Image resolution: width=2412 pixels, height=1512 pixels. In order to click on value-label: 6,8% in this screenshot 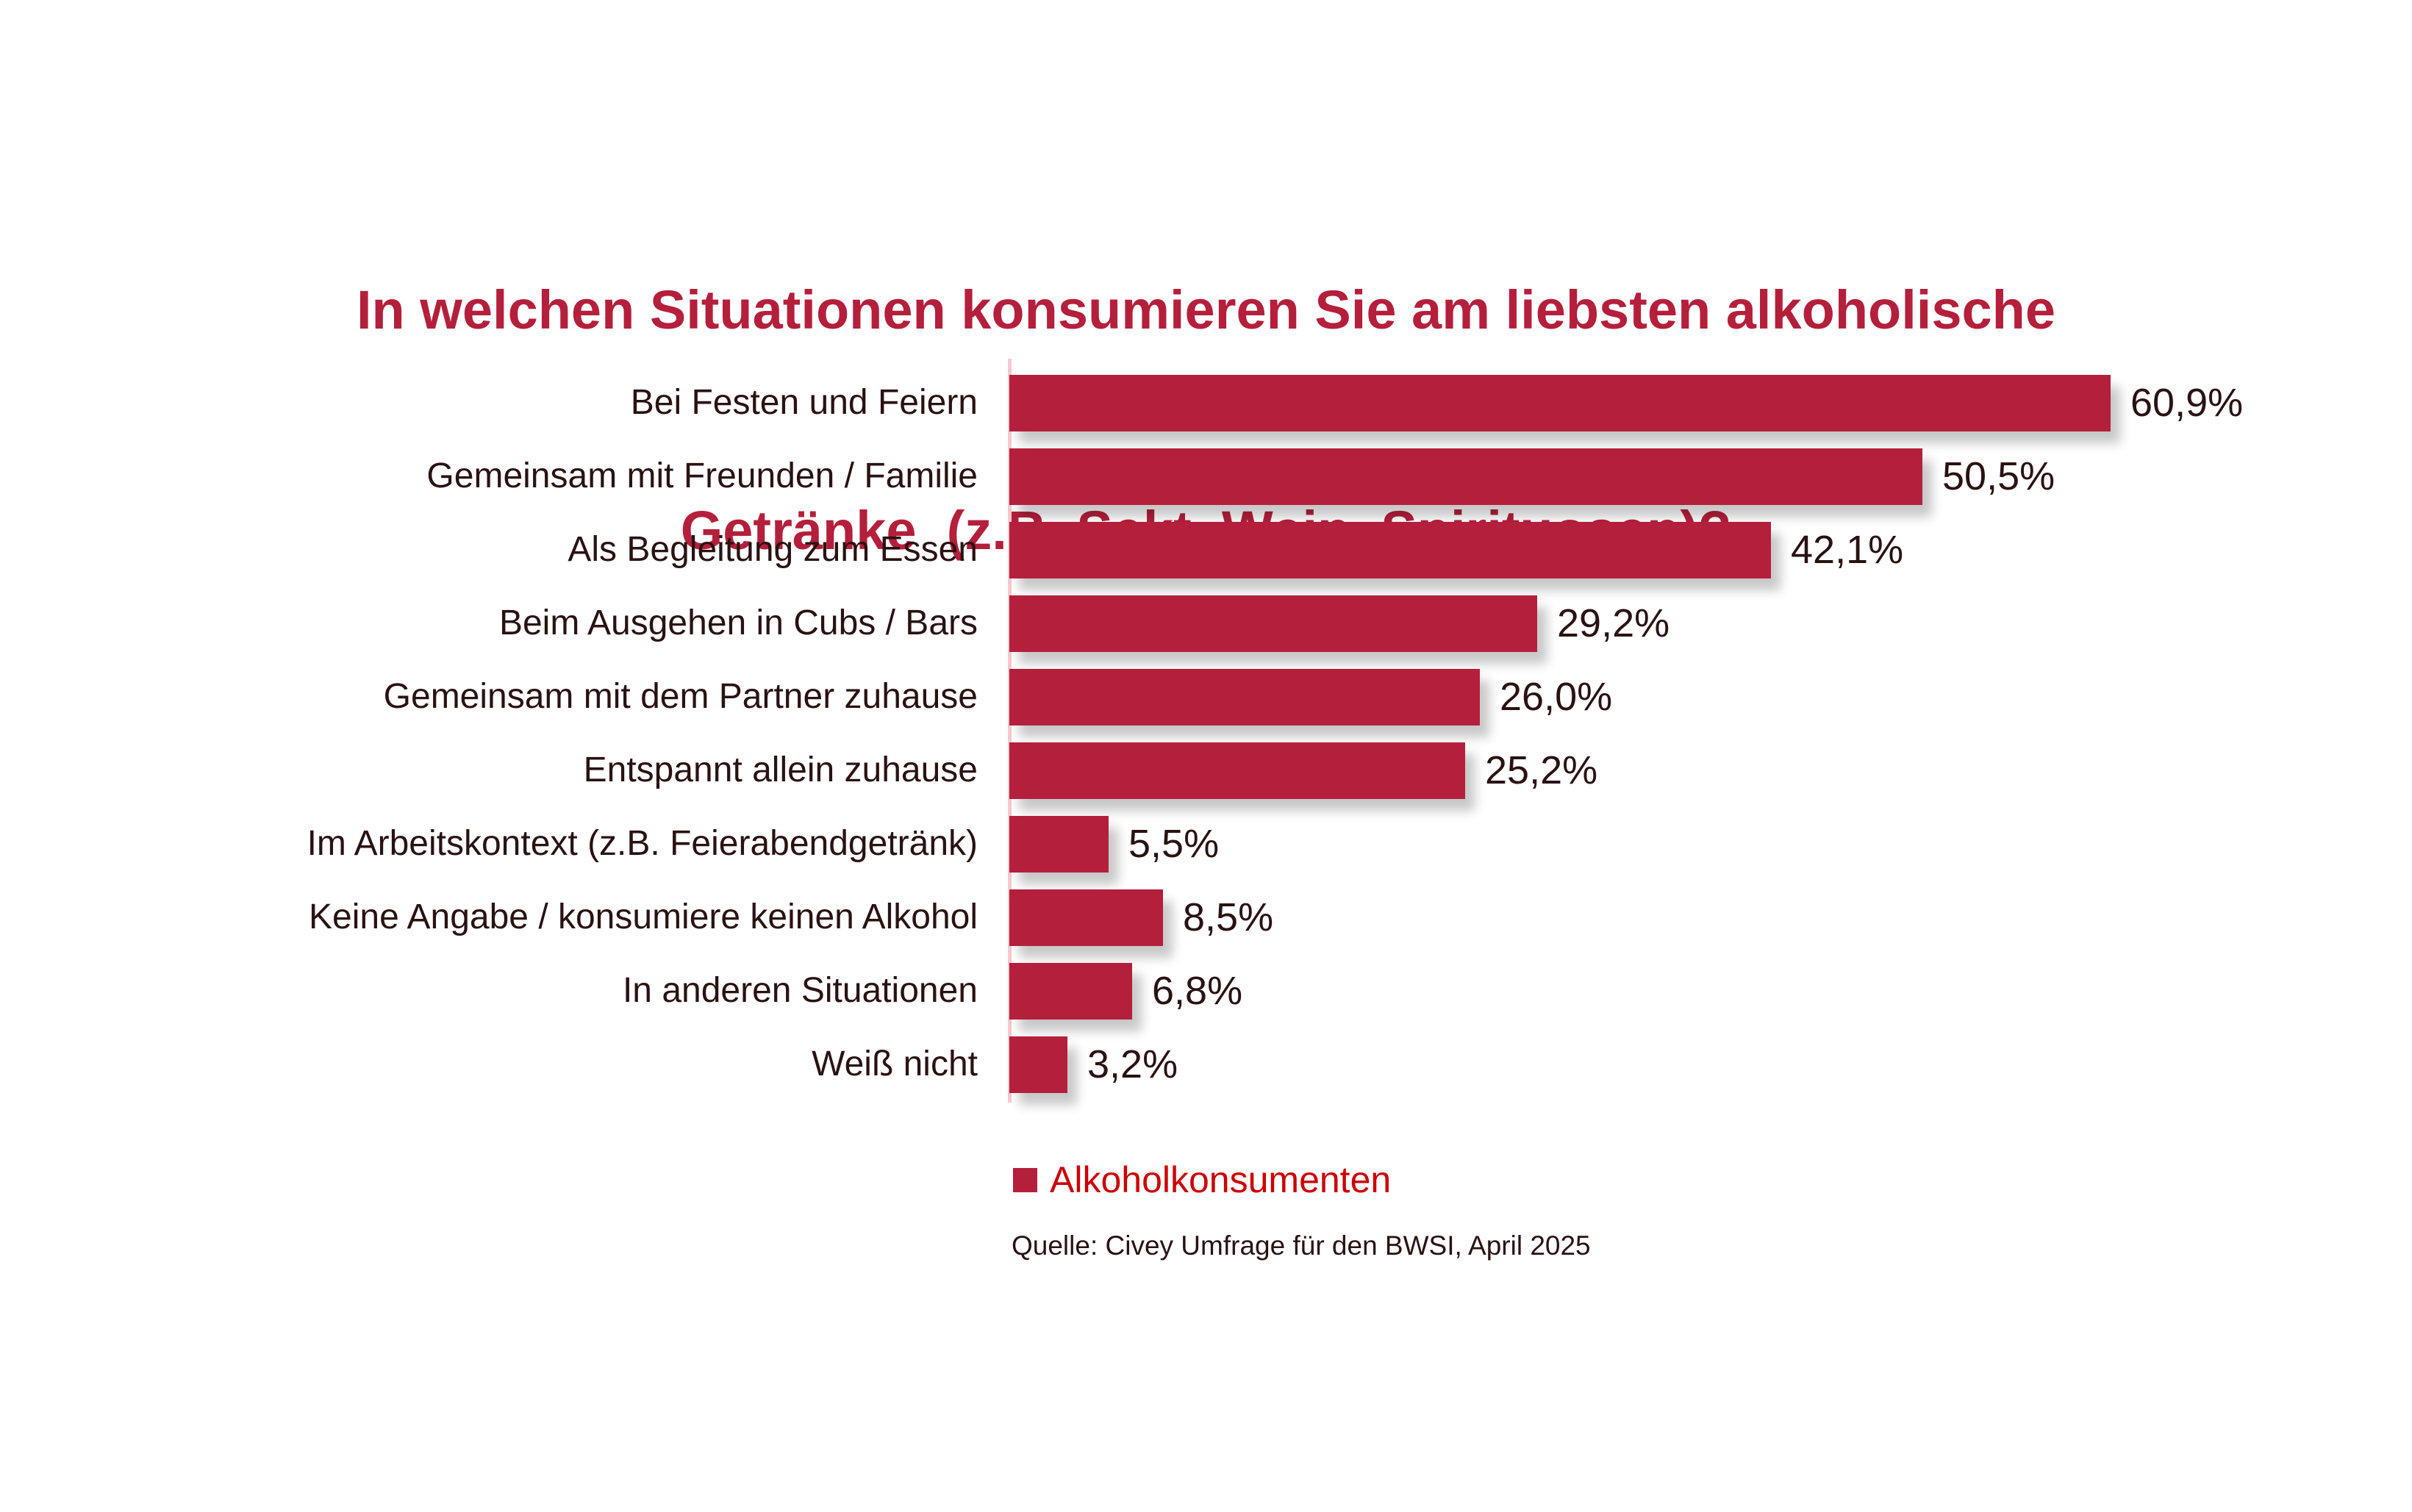, I will do `click(1198, 991)`.